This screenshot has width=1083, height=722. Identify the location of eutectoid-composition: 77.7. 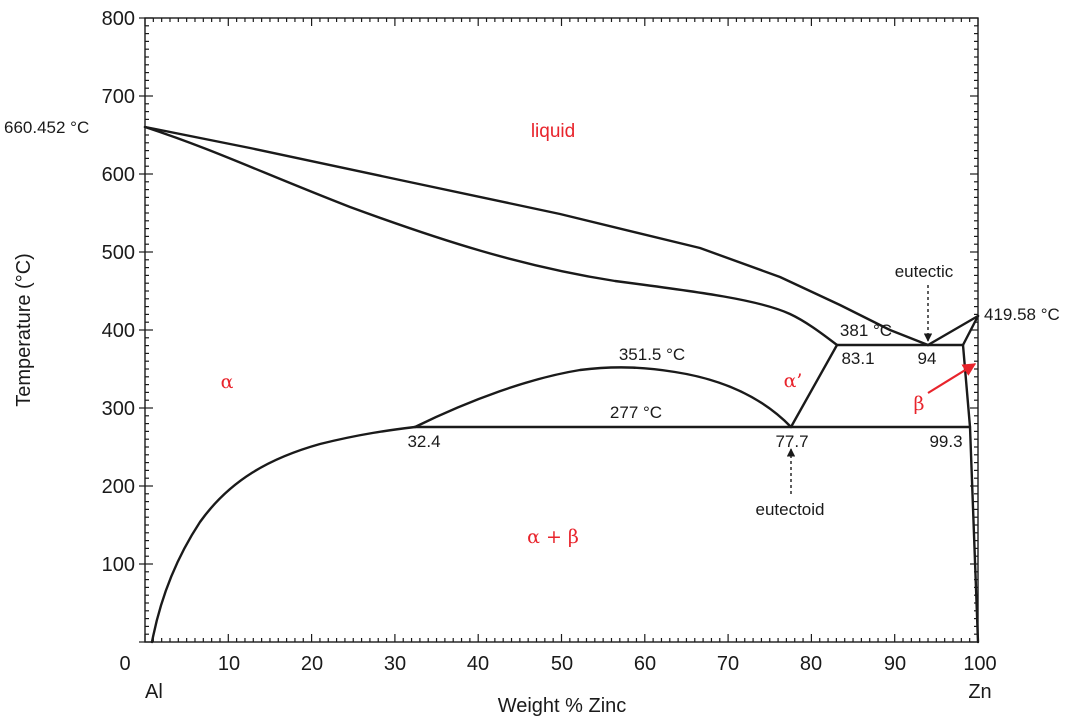
(791, 441).